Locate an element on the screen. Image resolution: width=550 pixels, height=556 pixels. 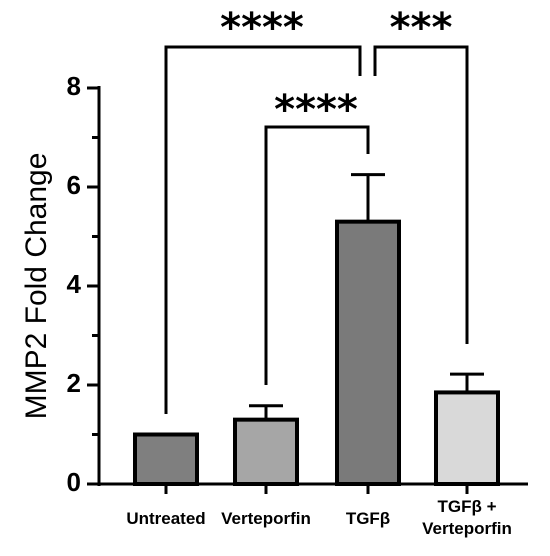
x-tick-label-1: Verteporfin is located at coordinates (266, 518).